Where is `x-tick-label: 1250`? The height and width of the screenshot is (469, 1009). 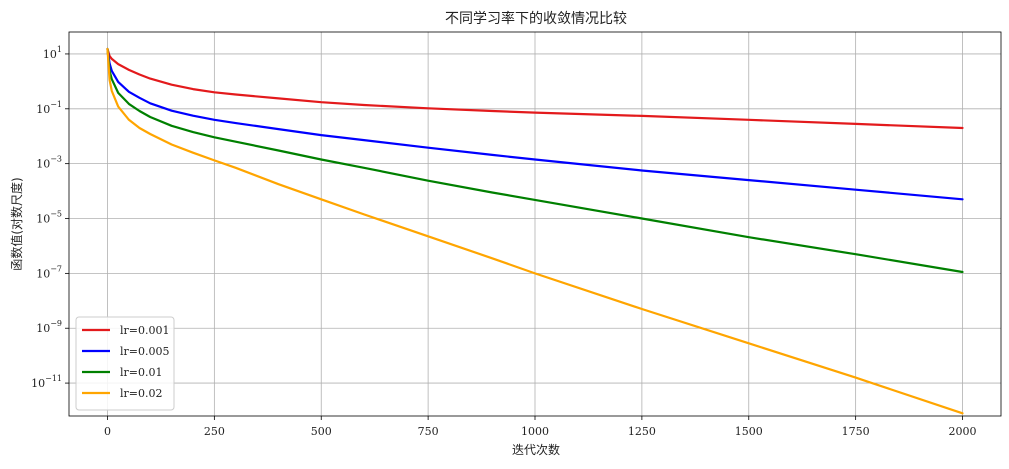 x-tick-label: 1250 is located at coordinates (642, 431).